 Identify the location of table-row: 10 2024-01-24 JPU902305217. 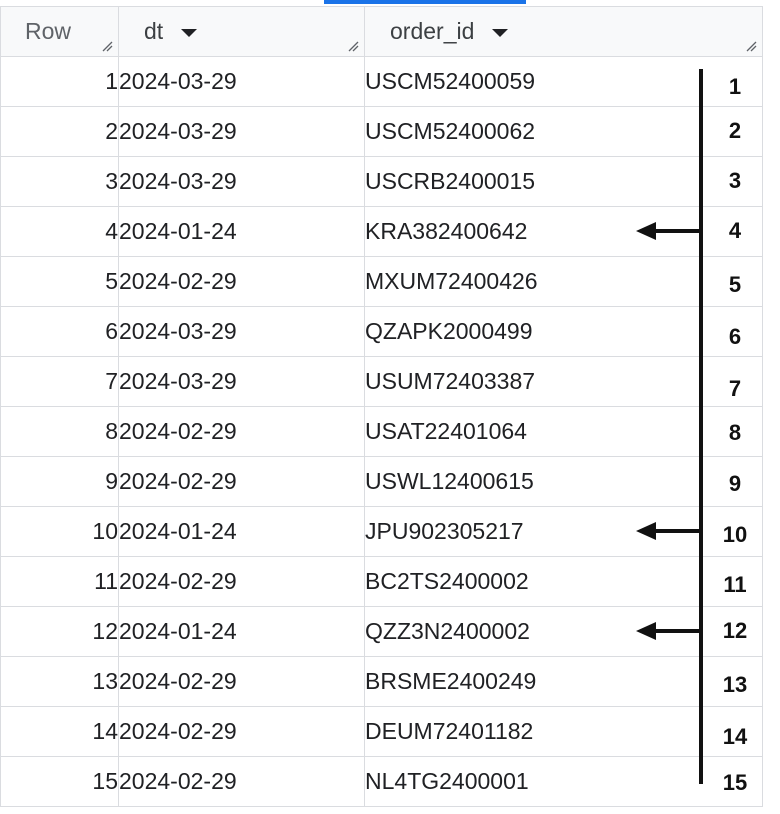
(381, 531).